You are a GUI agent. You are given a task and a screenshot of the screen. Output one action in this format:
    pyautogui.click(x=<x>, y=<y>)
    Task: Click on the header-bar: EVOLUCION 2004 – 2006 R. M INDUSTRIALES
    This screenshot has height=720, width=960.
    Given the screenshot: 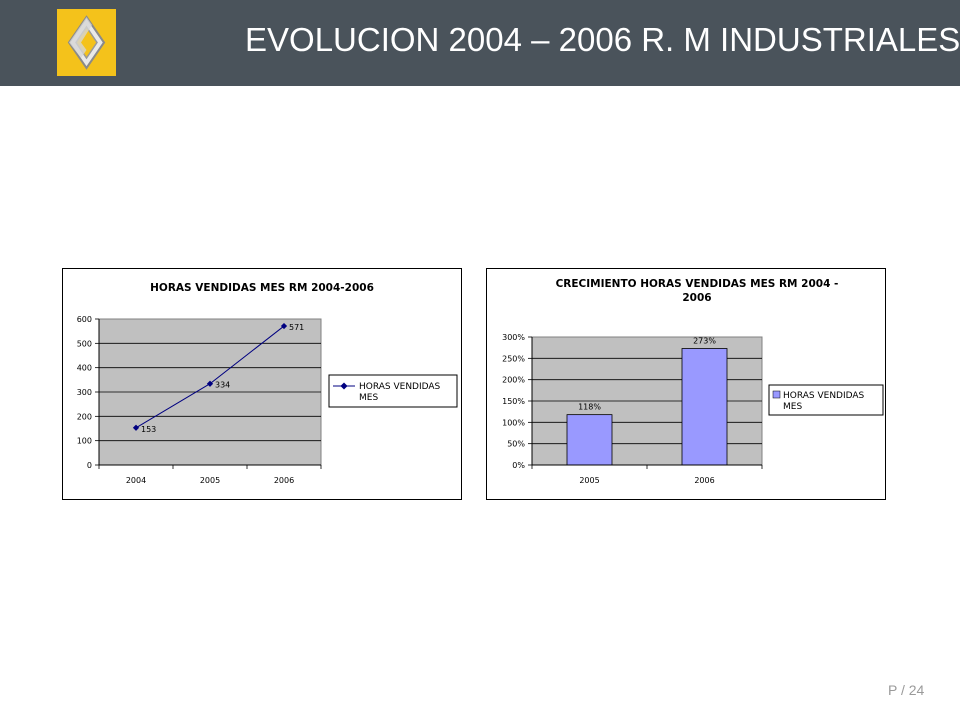 What is the action you would take?
    pyautogui.click(x=480, y=43)
    